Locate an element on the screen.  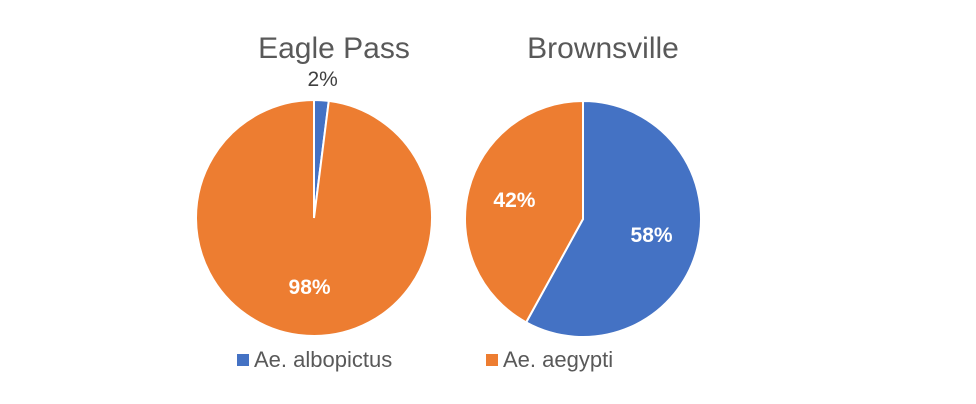
legend-label: Ae. albopictus is located at coordinates (323, 359).